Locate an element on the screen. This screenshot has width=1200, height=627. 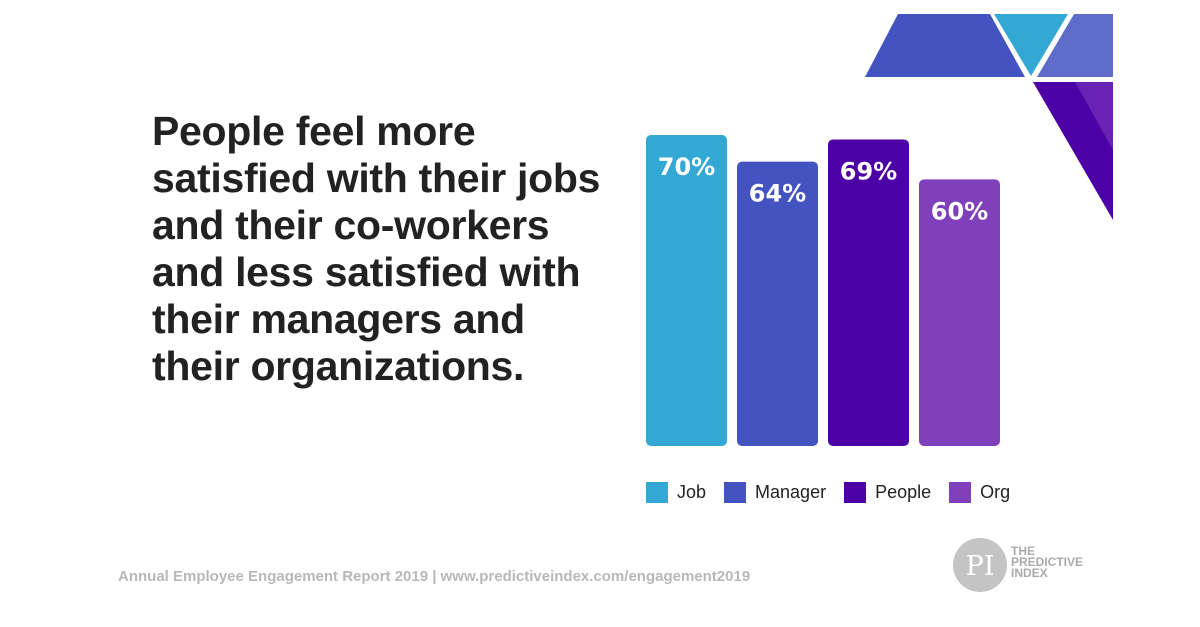
data-label: 70% is located at coordinates (686, 167).